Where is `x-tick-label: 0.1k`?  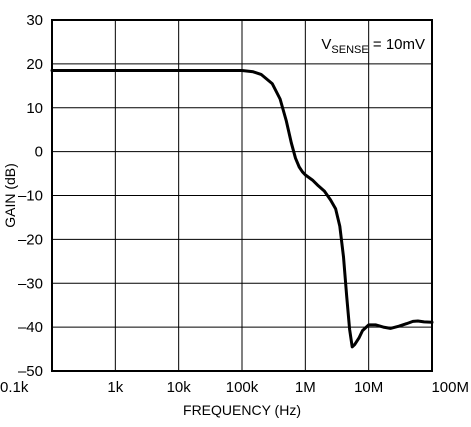 x-tick-label: 0.1k is located at coordinates (14, 387).